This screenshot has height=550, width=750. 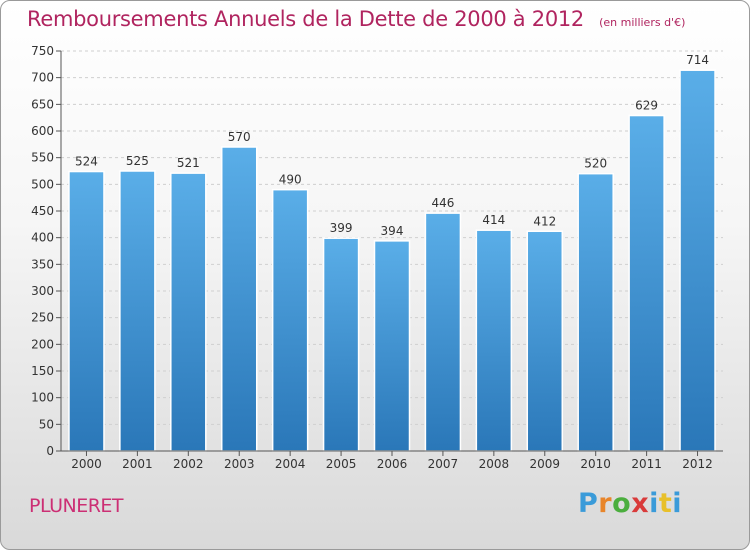 I want to click on bar-value-label: 446, so click(x=442, y=203).